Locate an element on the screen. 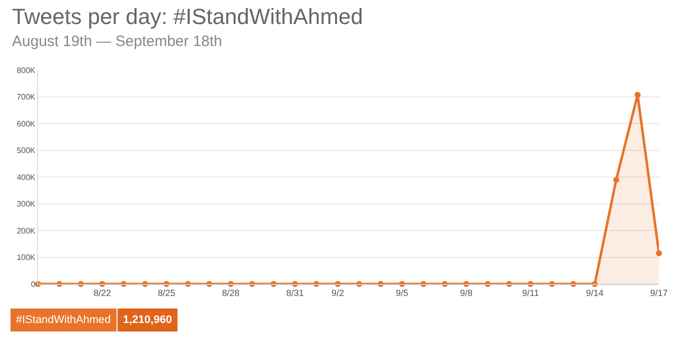 This screenshot has width=680, height=339. y-tick-label: 700K is located at coordinates (26, 97).